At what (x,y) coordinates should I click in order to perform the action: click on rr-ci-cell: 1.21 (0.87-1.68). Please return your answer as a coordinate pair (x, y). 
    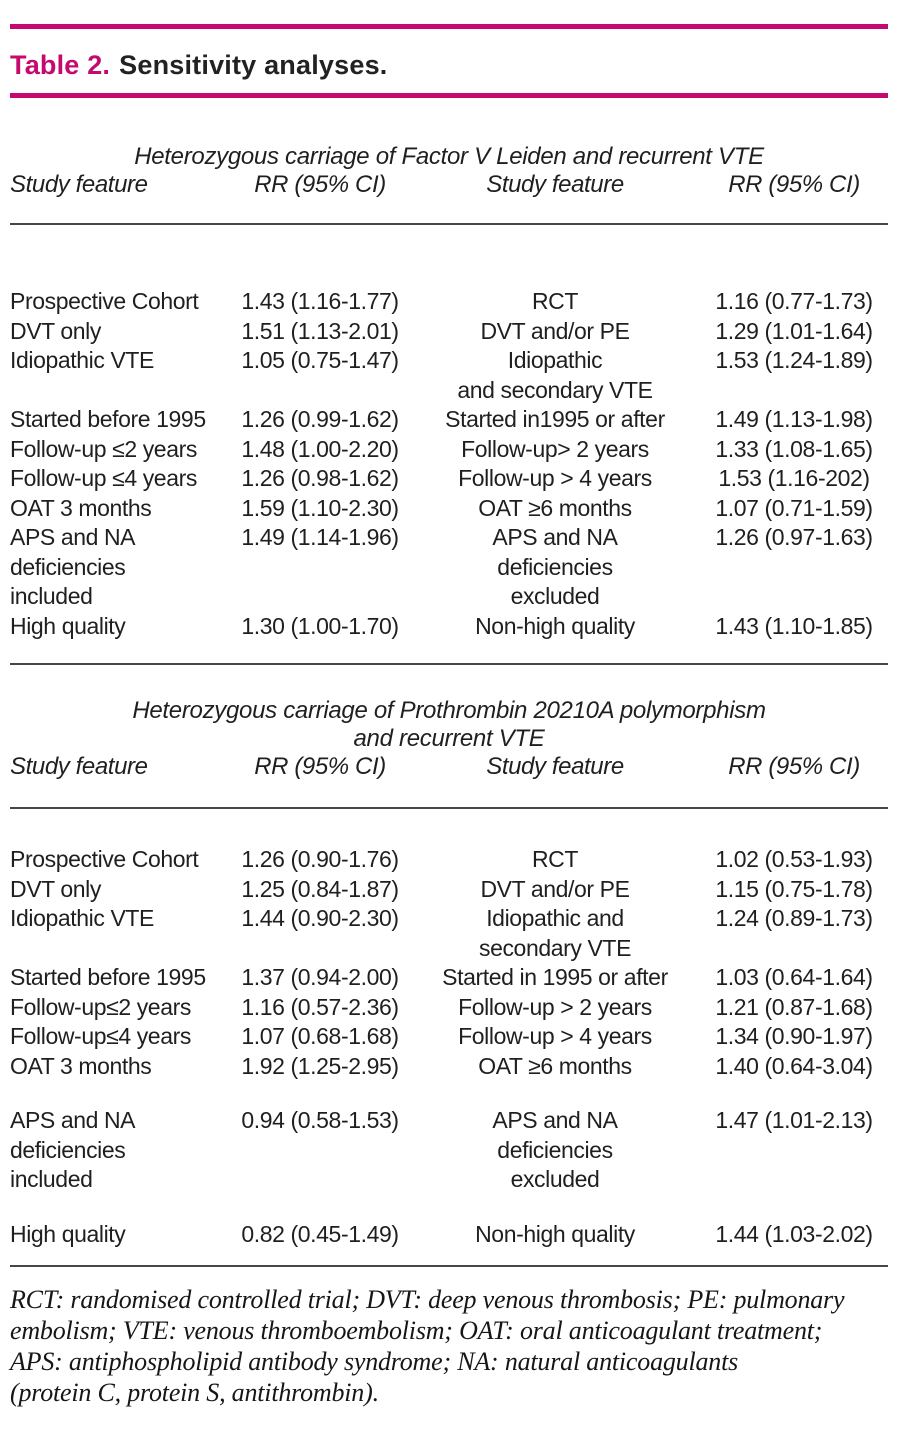
    Looking at the image, I should click on (794, 1006).